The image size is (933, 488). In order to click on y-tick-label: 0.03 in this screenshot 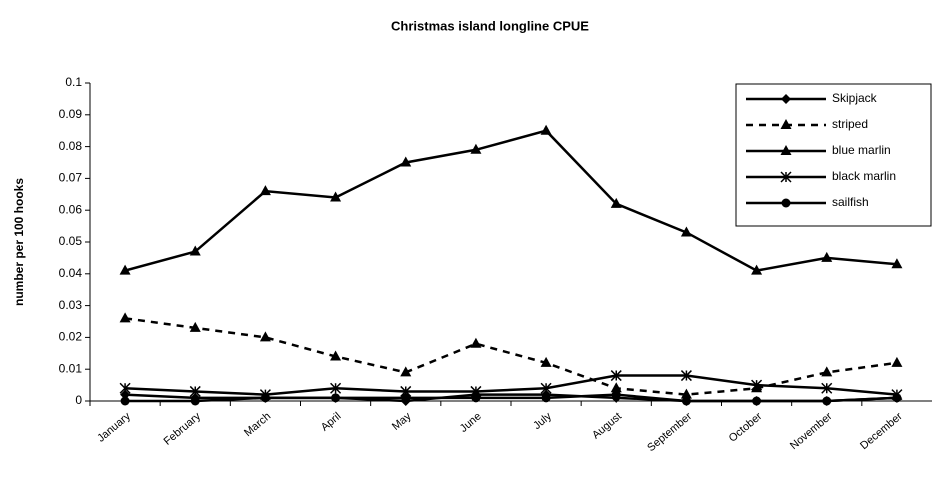, I will do `click(71, 305)`.